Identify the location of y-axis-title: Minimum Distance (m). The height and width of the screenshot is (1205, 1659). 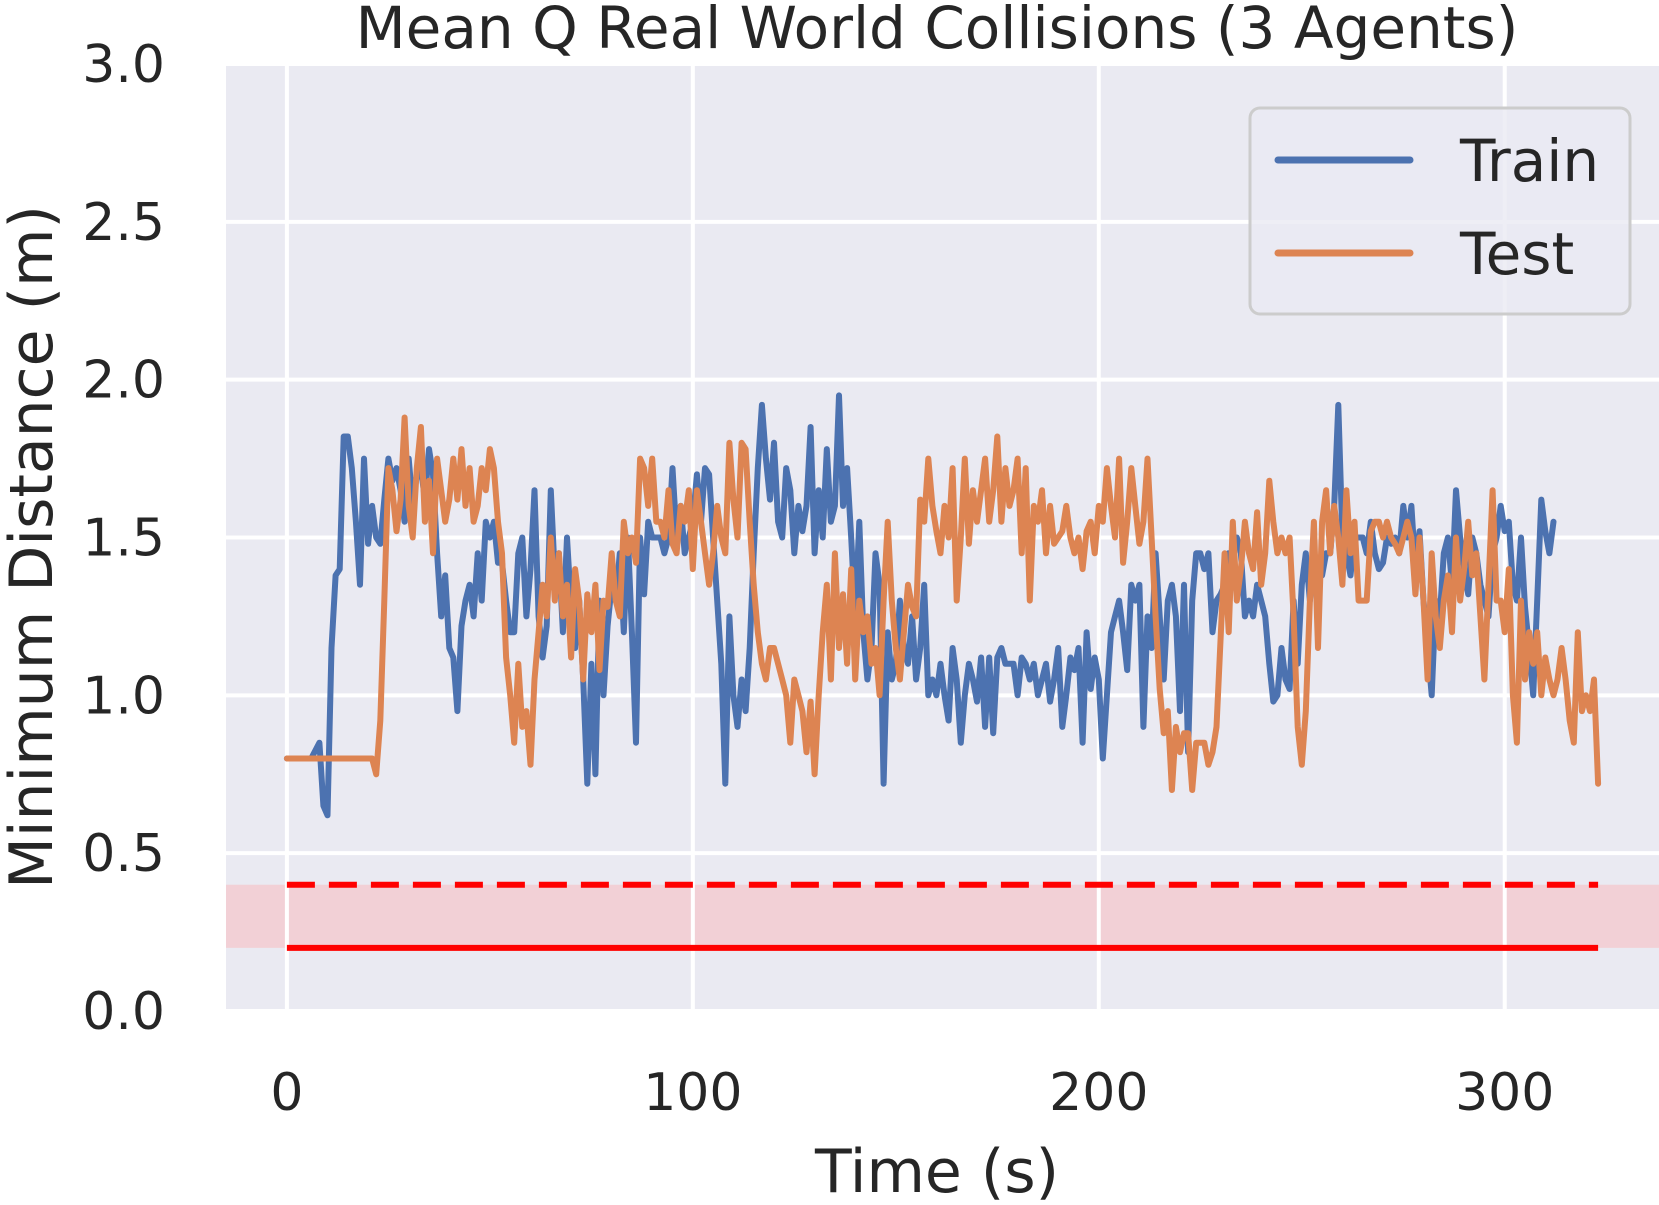
(33, 547).